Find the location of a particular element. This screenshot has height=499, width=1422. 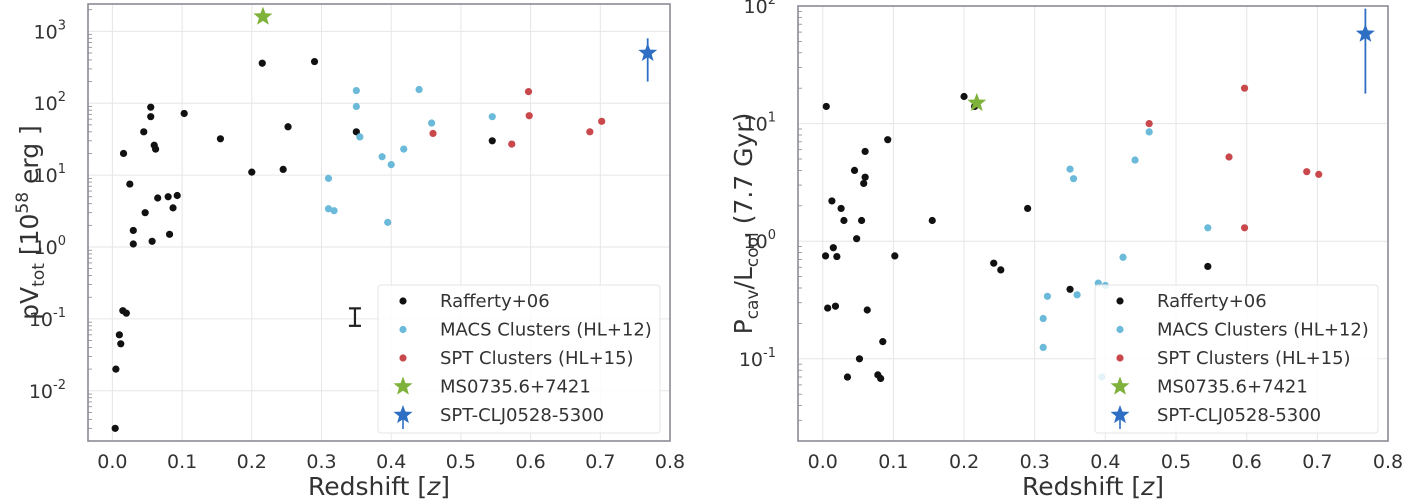

y-axis-label: pVtot [1058 erg ] is located at coordinates (31, 222).